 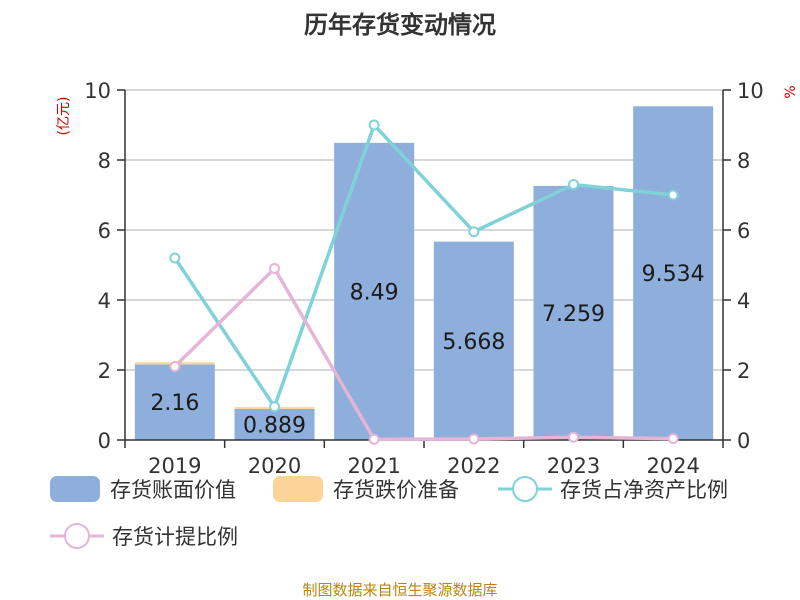 I want to click on right-tick-label: 2, so click(x=743, y=371).